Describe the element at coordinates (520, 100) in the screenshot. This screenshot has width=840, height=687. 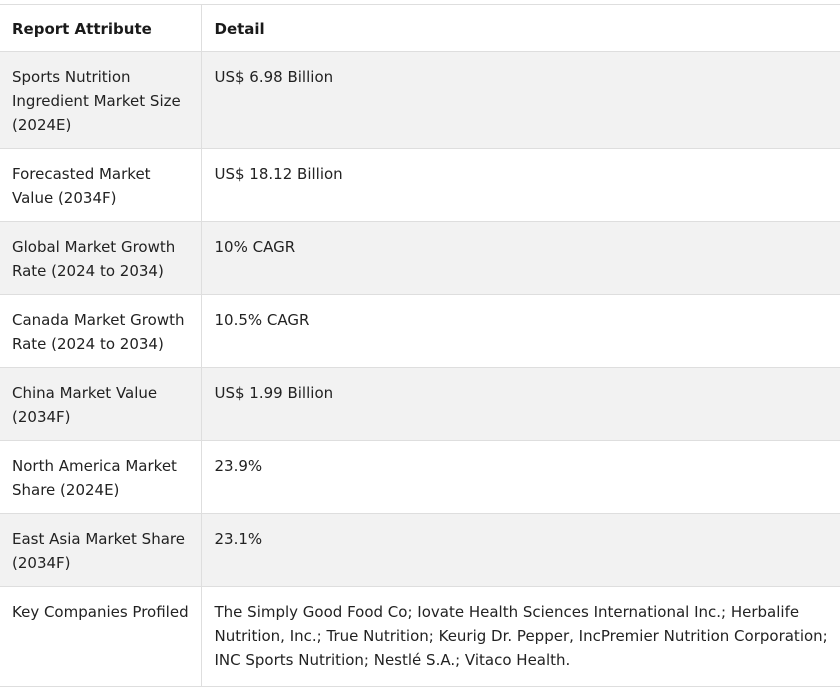
I see `detail-cell: US$ 6.98 Billion` at that location.